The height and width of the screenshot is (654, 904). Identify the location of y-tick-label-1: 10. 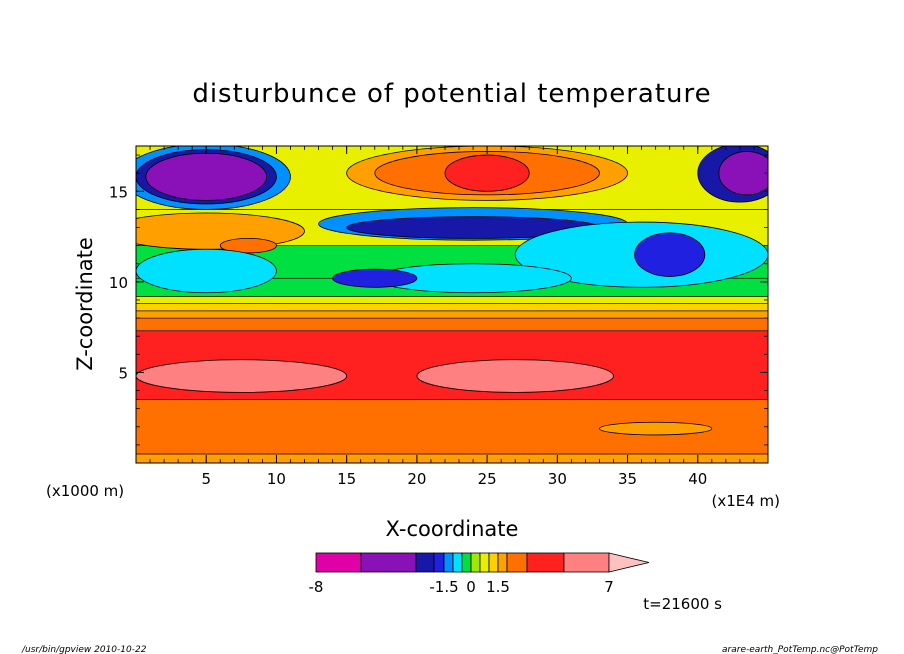
(118, 283).